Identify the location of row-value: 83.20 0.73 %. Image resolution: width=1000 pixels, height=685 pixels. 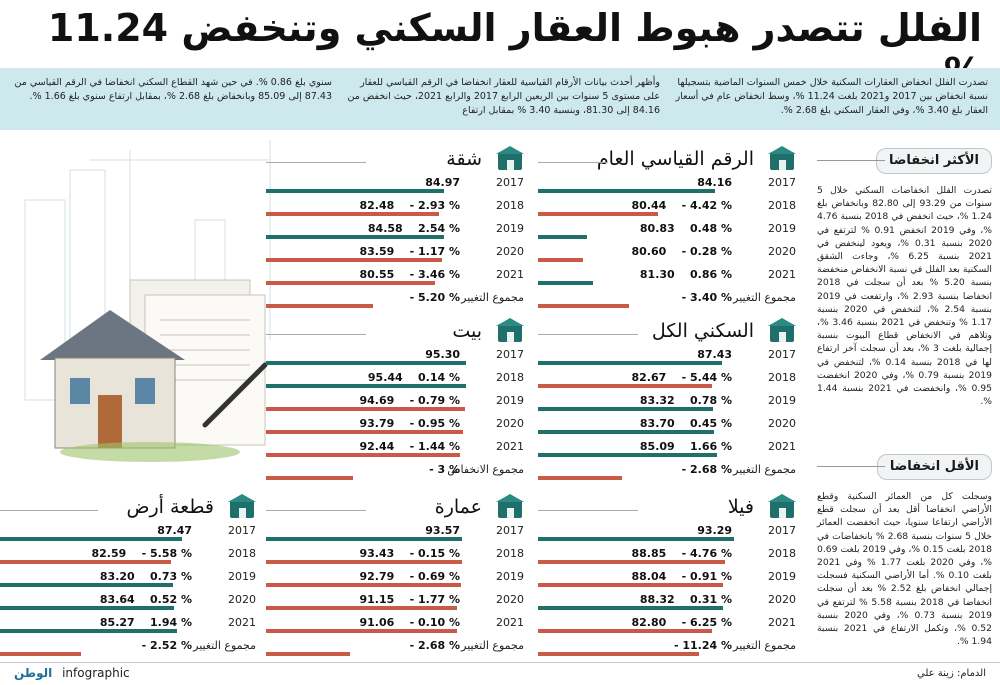
(145, 576).